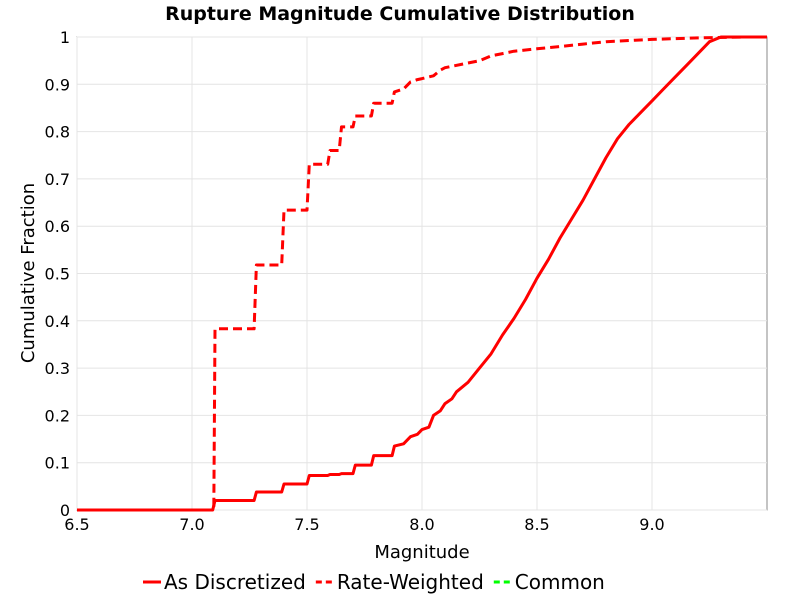  I want to click on y-tick-label: 0.9, so click(57, 84).